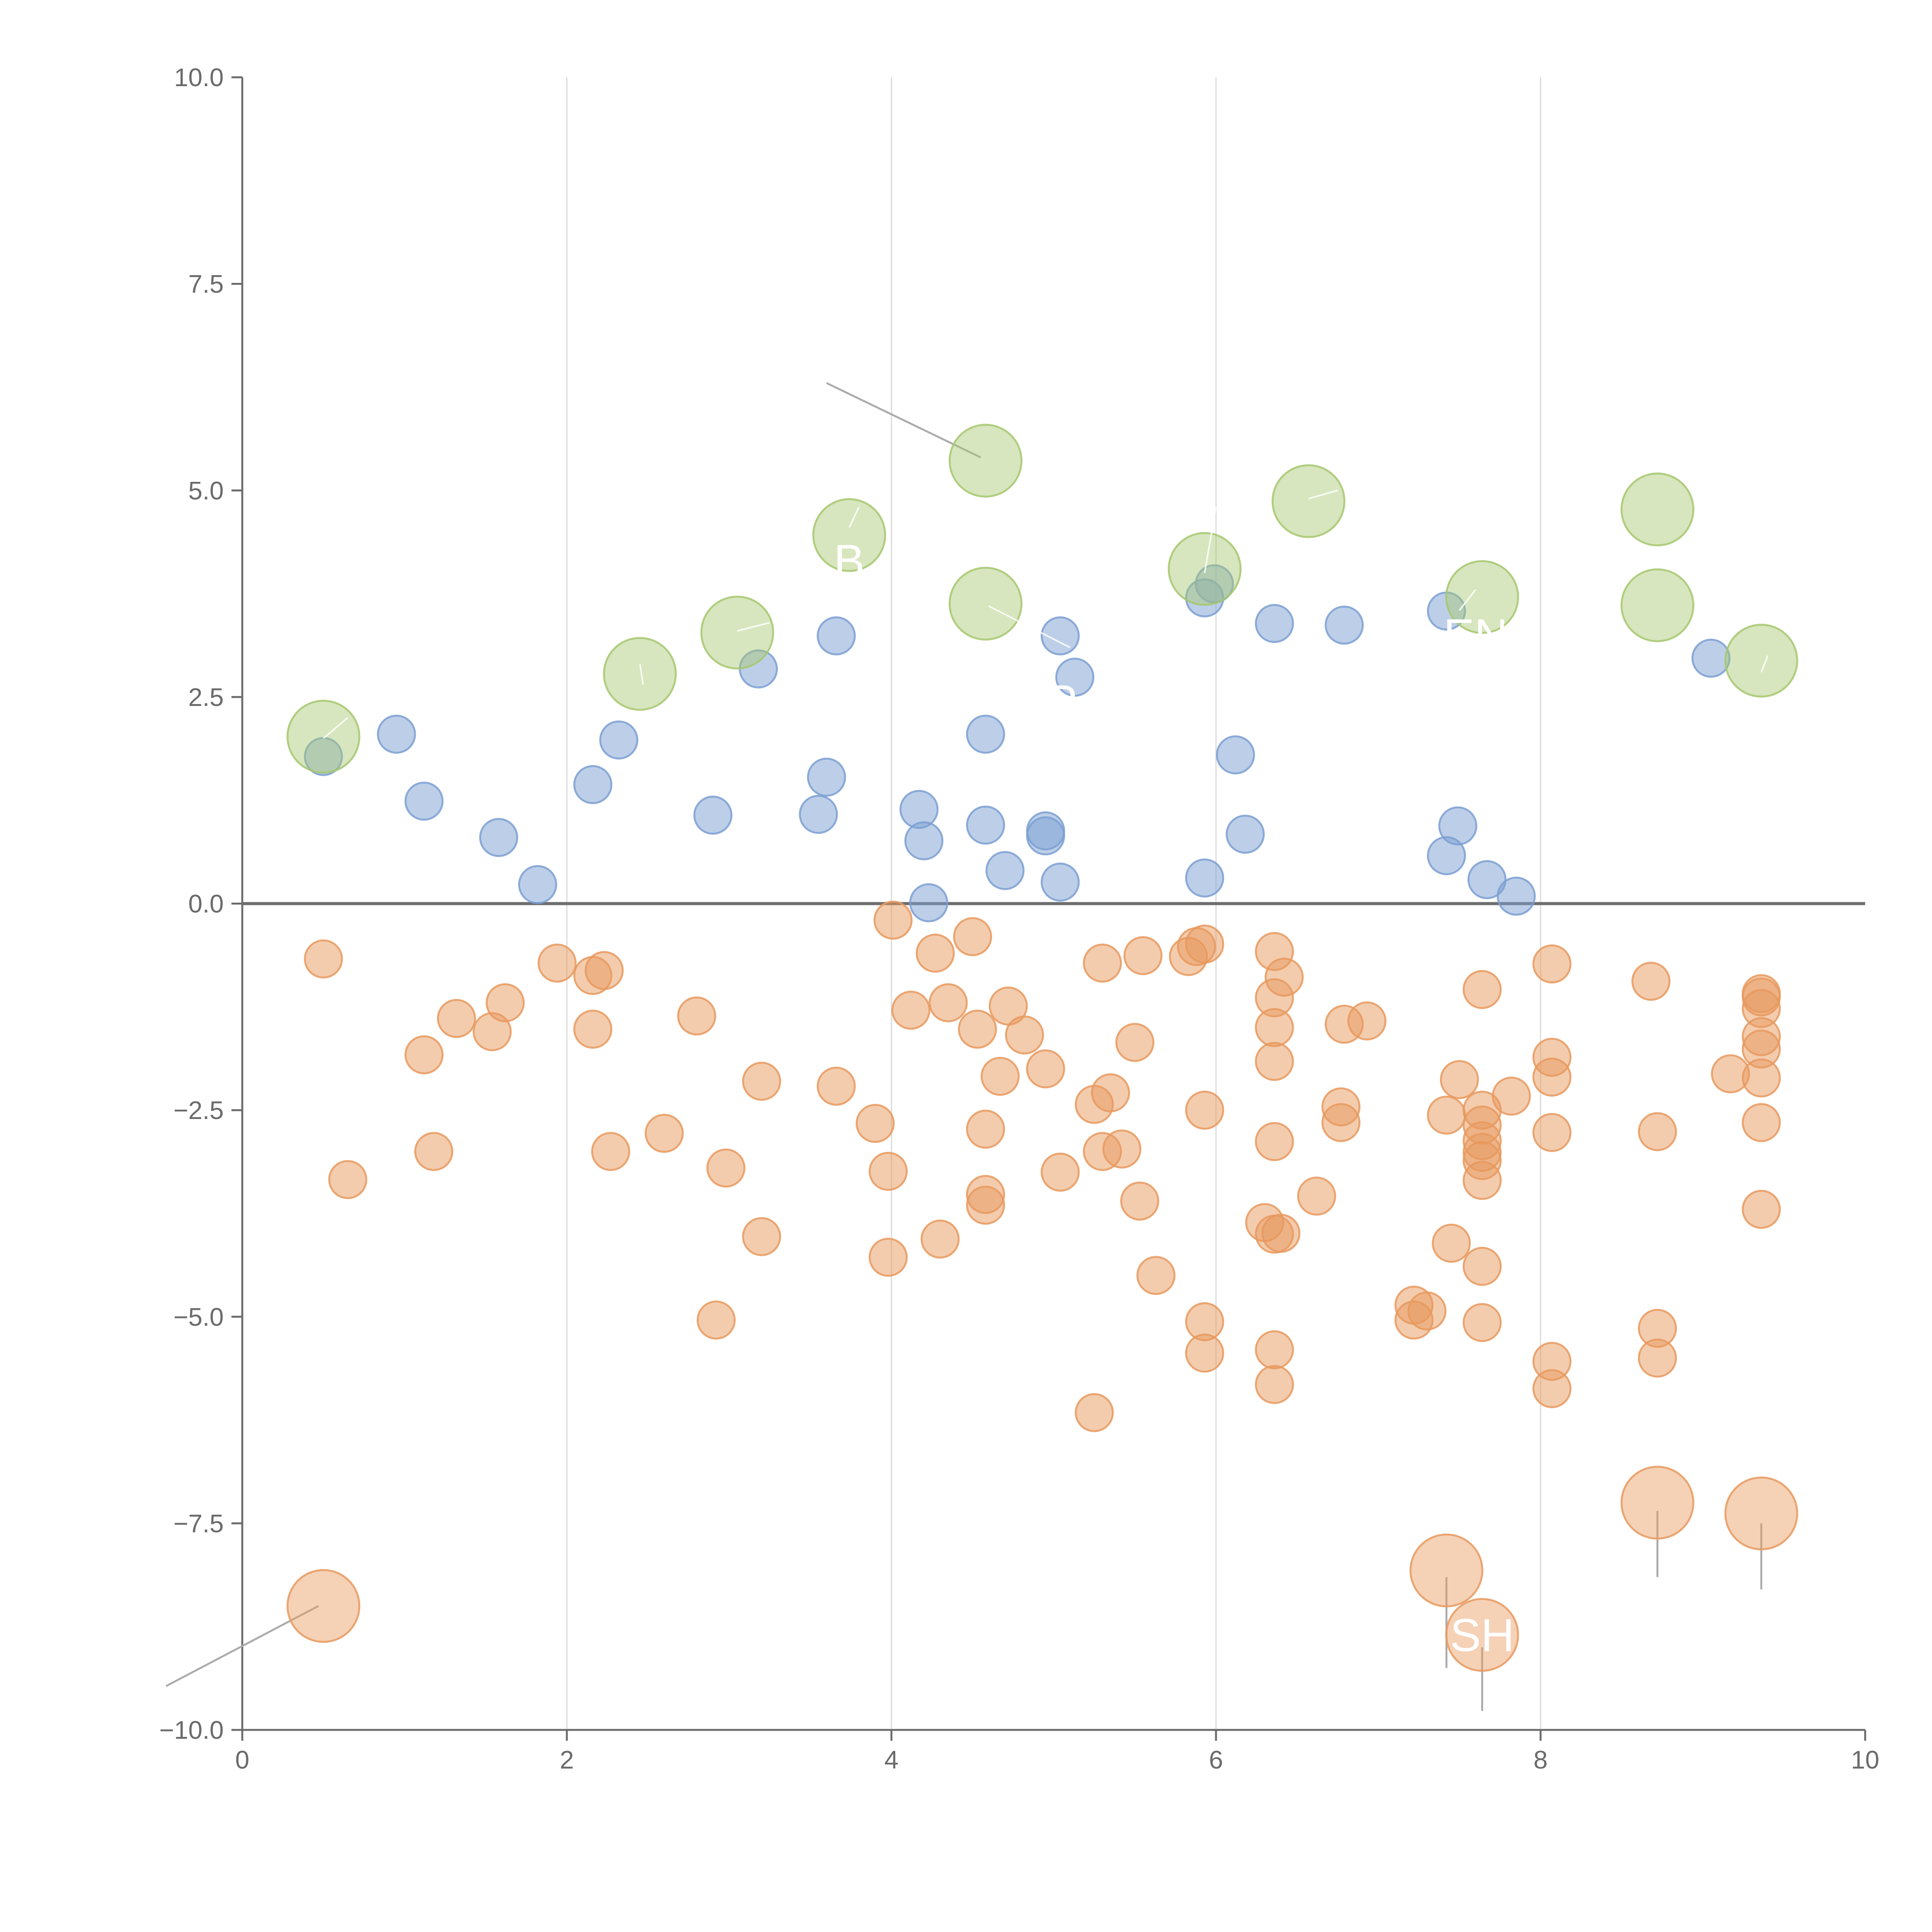  Describe the element at coordinates (206, 904) in the screenshot. I see `y-tick-label: 0.0` at that location.